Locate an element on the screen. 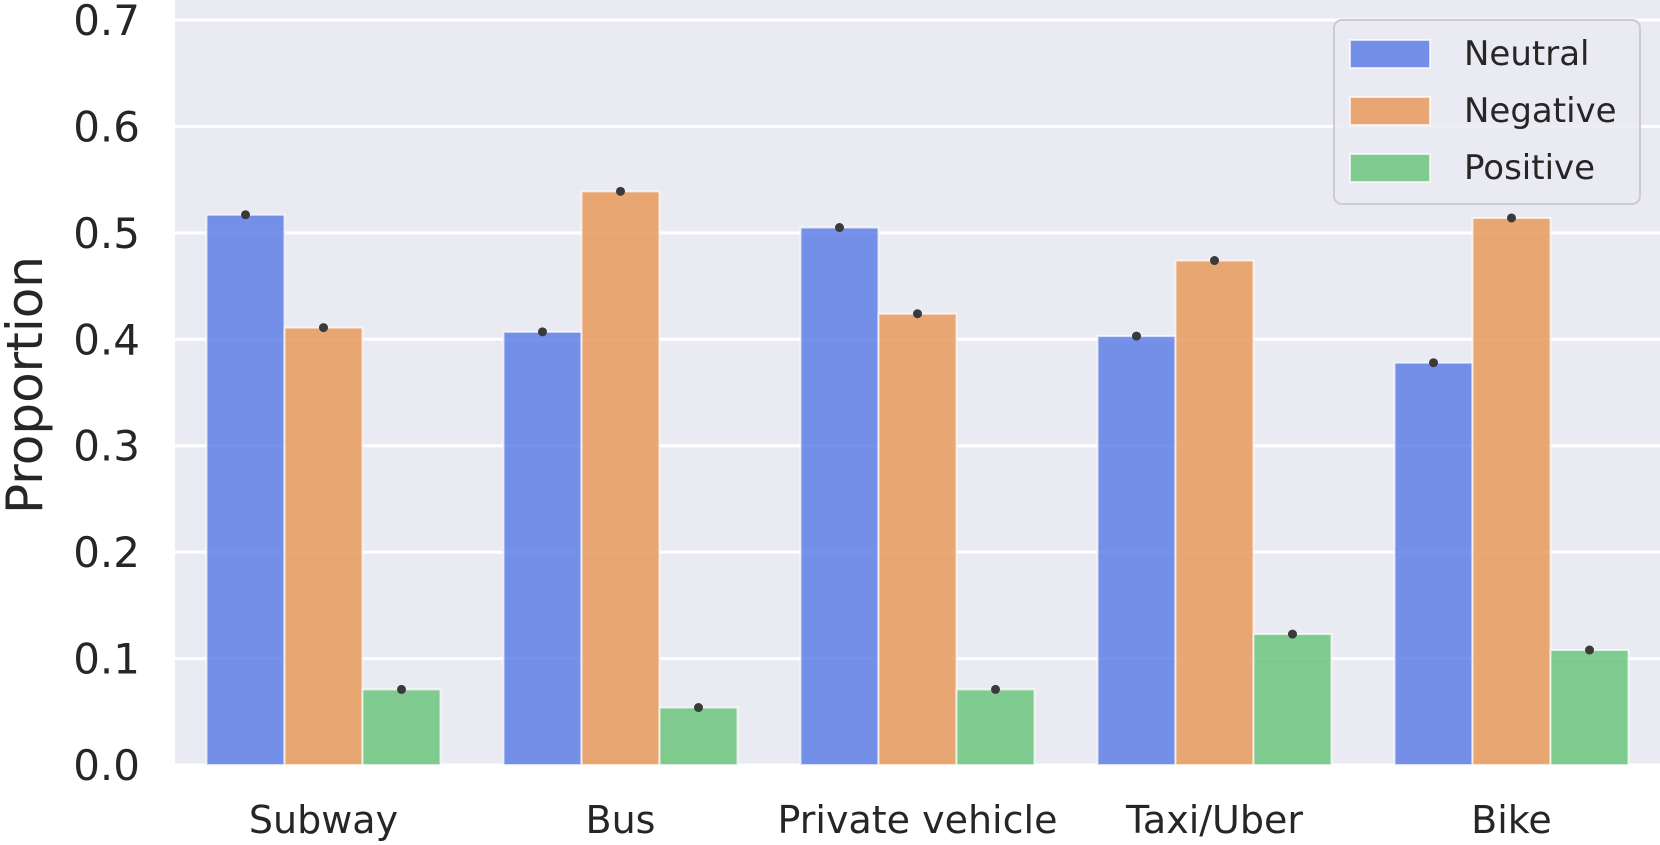 The width and height of the screenshot is (1660, 845). legend-swatch-negative is located at coordinates (1390, 111).